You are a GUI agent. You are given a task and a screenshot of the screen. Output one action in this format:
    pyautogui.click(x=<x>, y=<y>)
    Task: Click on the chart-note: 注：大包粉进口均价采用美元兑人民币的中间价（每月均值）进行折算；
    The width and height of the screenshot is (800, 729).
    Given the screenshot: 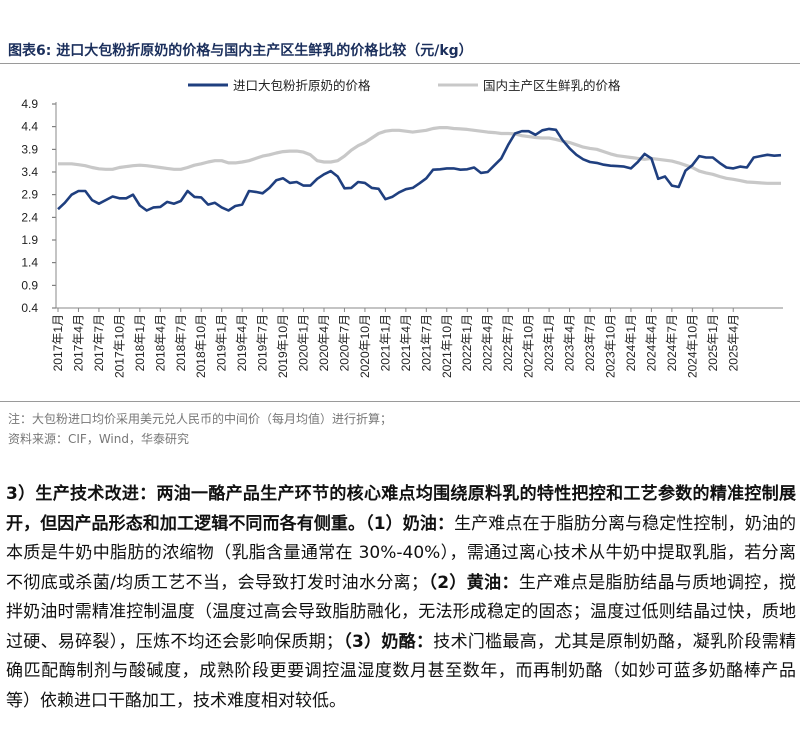 What is the action you would take?
    pyautogui.click(x=200, y=419)
    